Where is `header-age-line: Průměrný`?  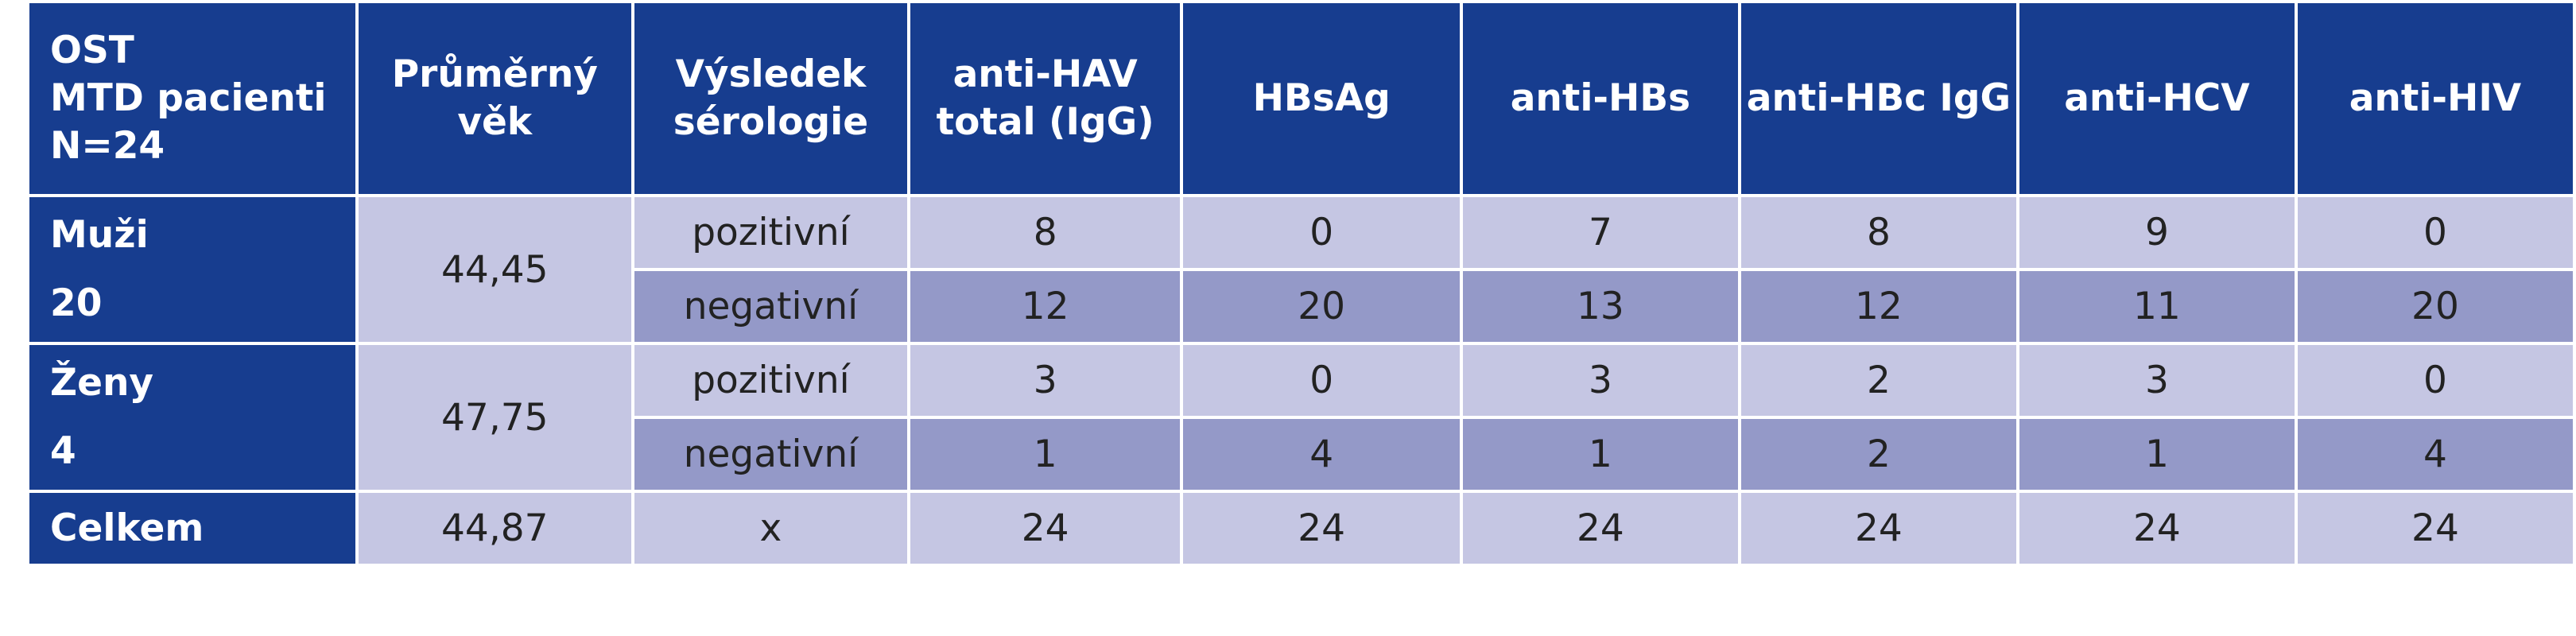
header-age-line: Průměrný is located at coordinates (495, 74).